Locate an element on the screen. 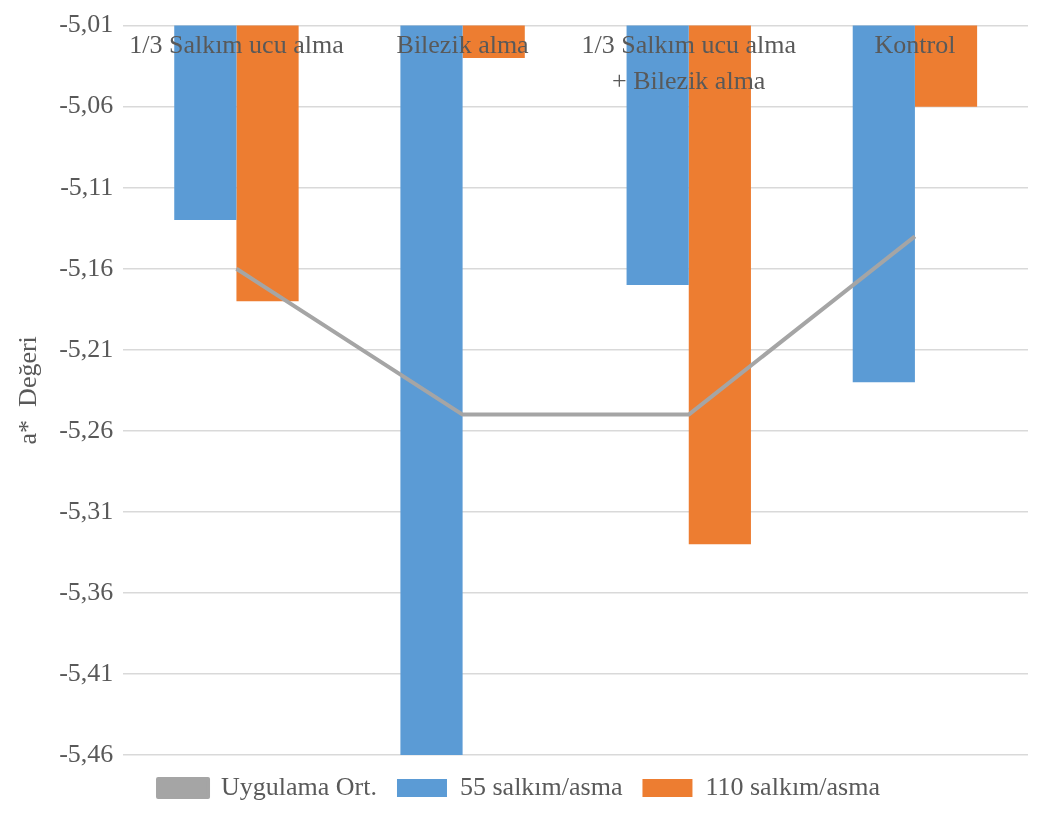 This screenshot has height=821, width=1048. y-axis-title: a* Değeri is located at coordinates (28, 390).